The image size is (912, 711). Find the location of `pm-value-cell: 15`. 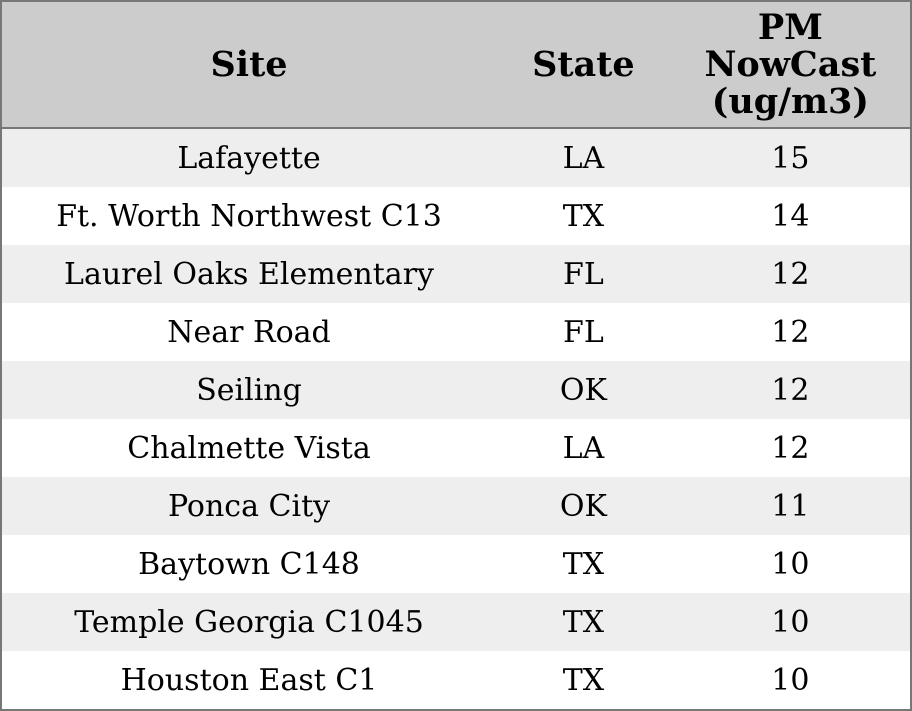

pm-value-cell: 15 is located at coordinates (790, 158).